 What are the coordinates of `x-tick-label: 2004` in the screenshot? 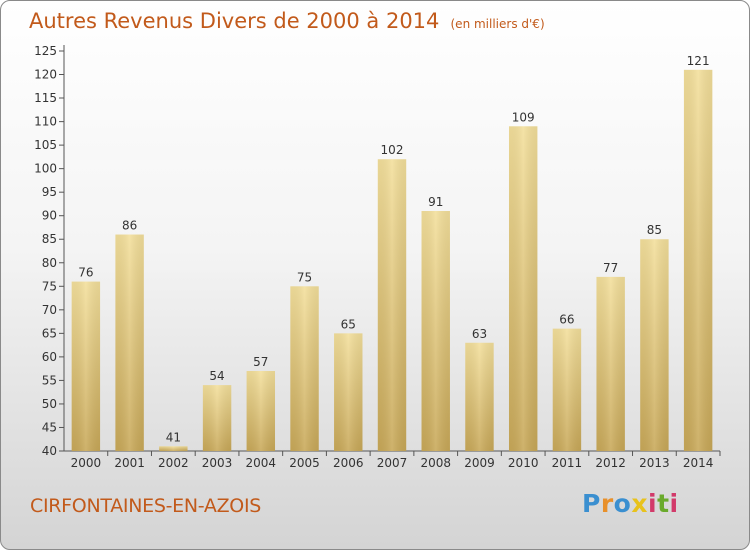 It's located at (261, 463).